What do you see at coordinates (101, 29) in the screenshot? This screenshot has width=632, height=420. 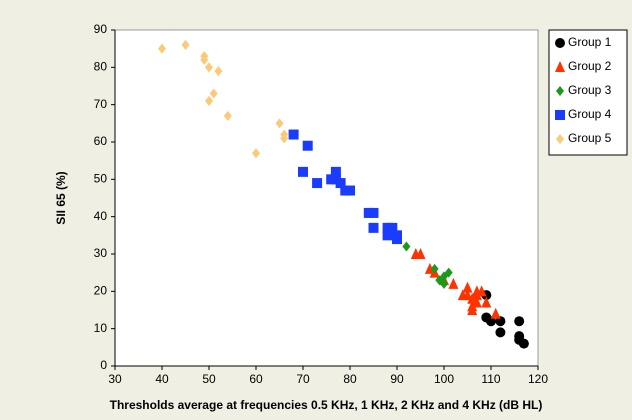 I see `y-tick-label: 90` at bounding box center [101, 29].